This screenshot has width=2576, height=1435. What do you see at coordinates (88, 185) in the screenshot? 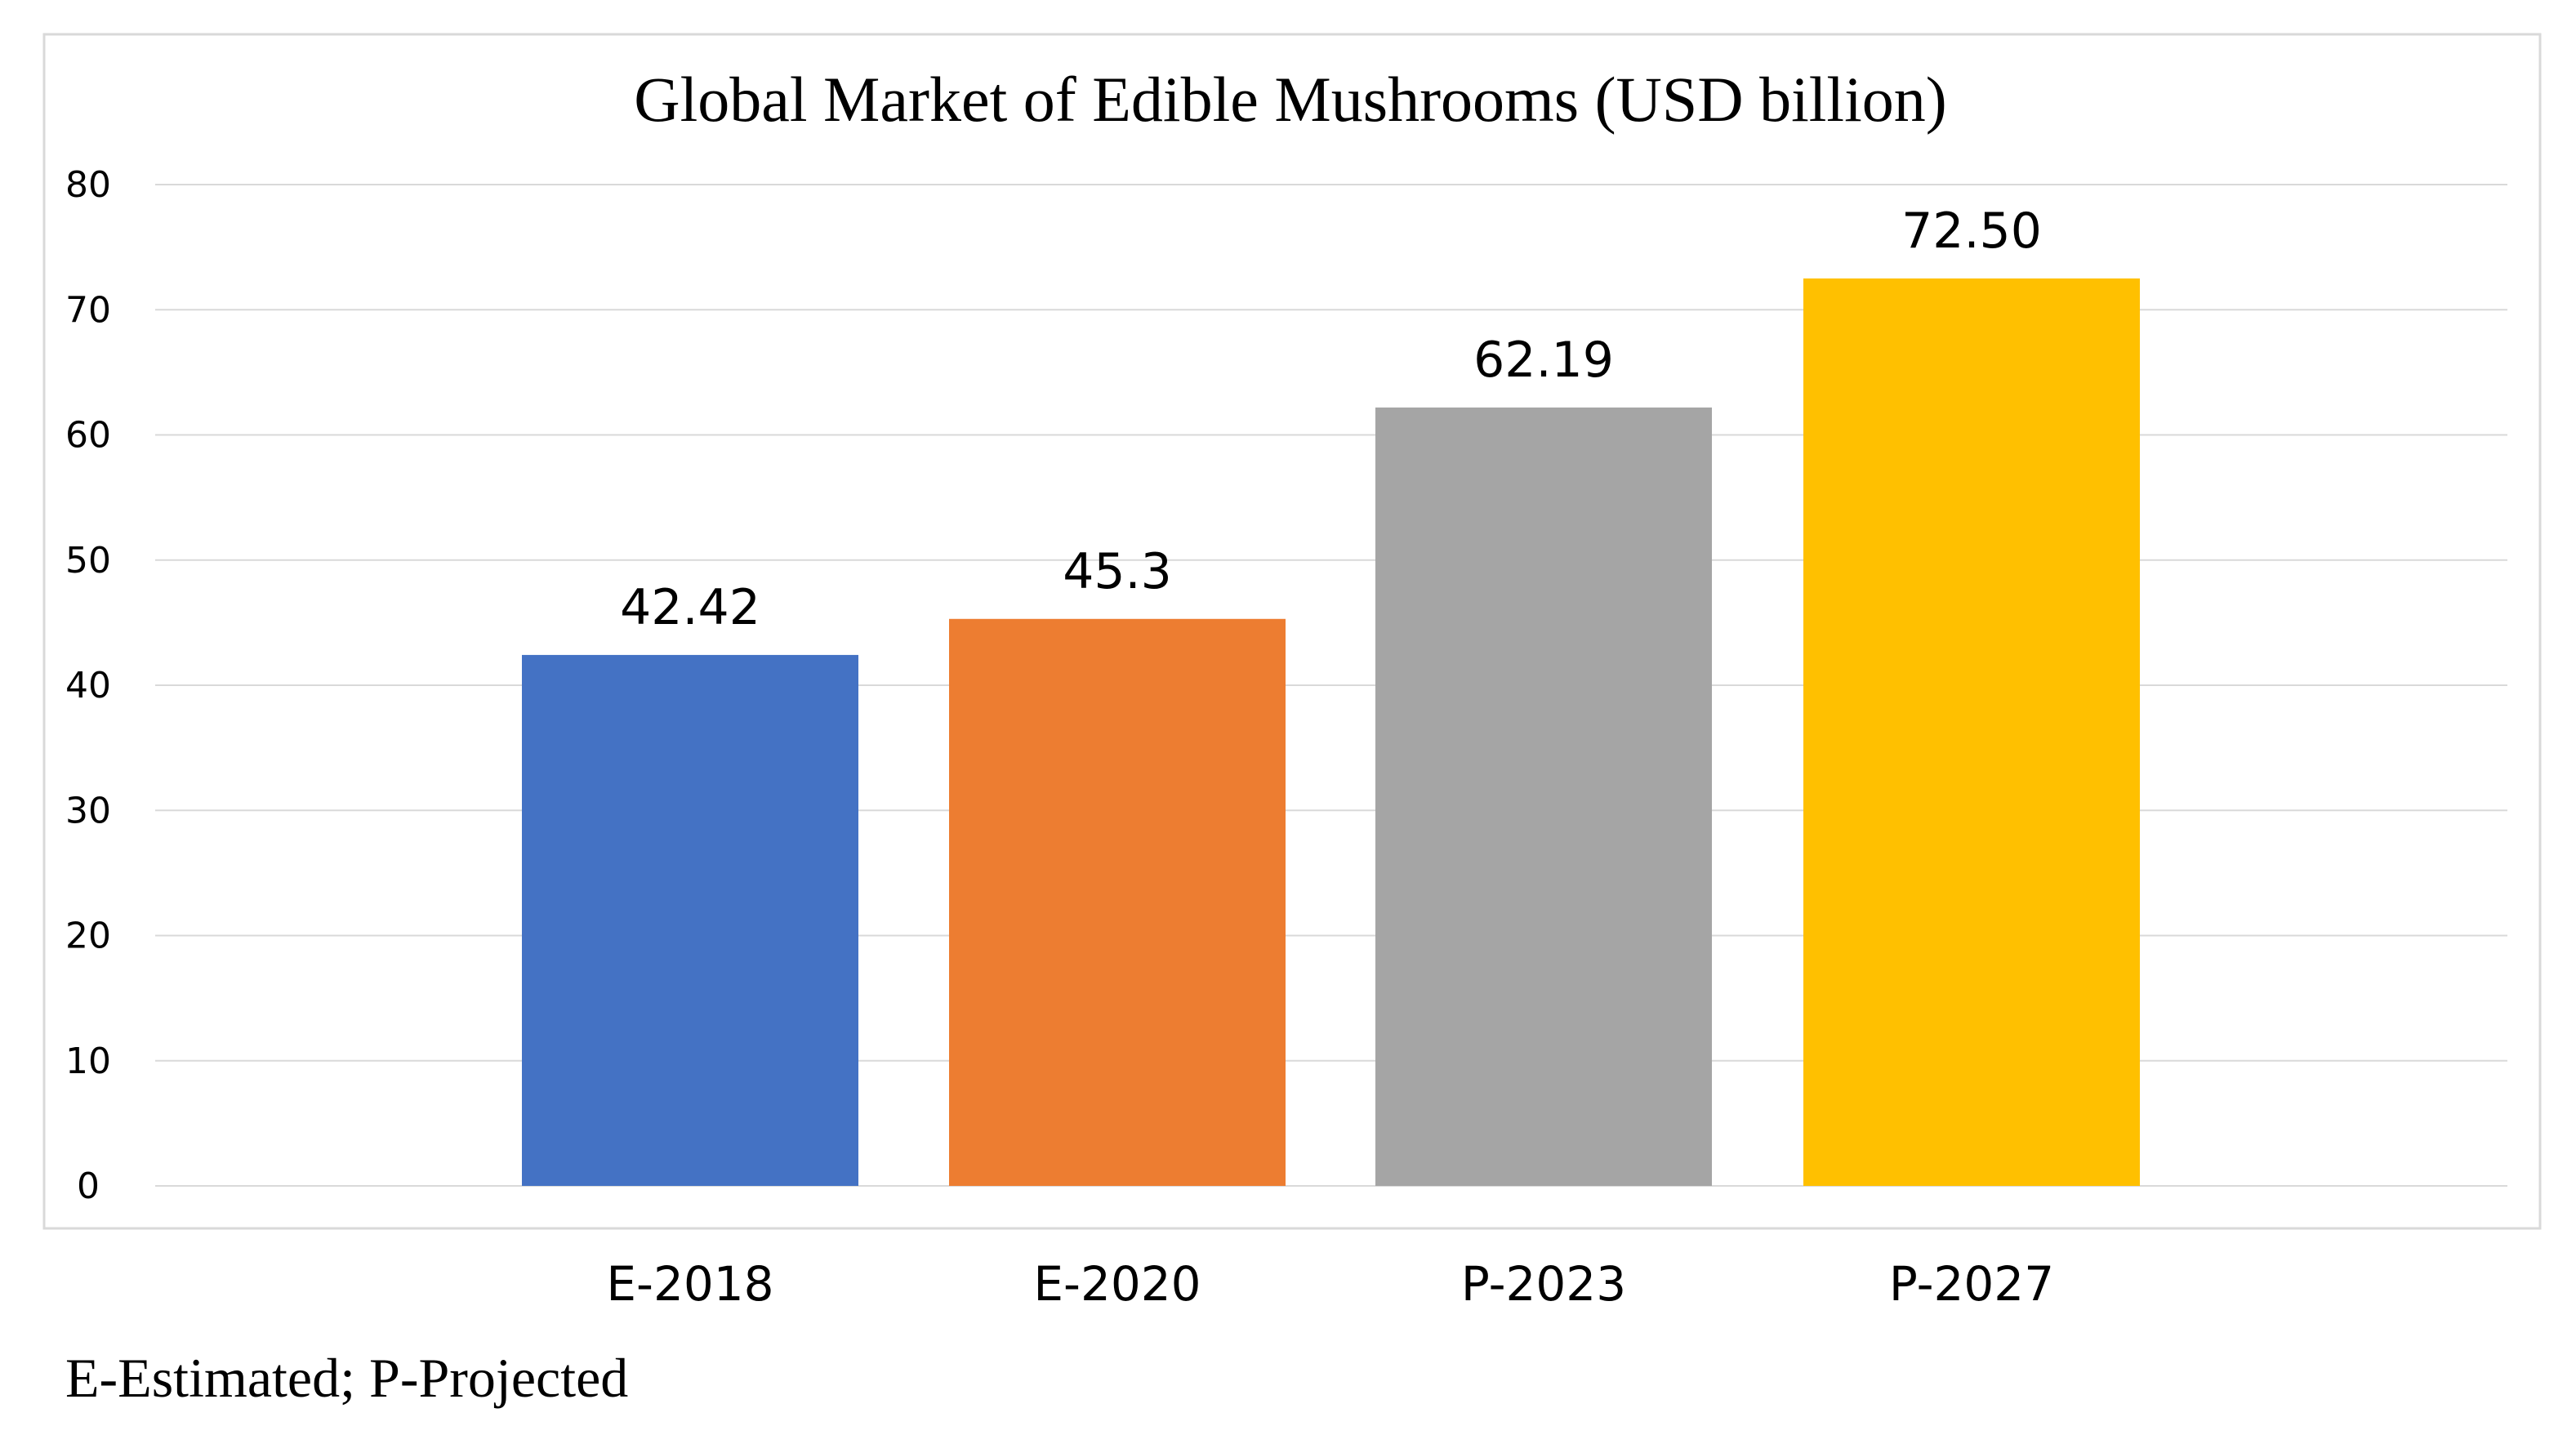
I see `y-tick-label: 80` at bounding box center [88, 185].